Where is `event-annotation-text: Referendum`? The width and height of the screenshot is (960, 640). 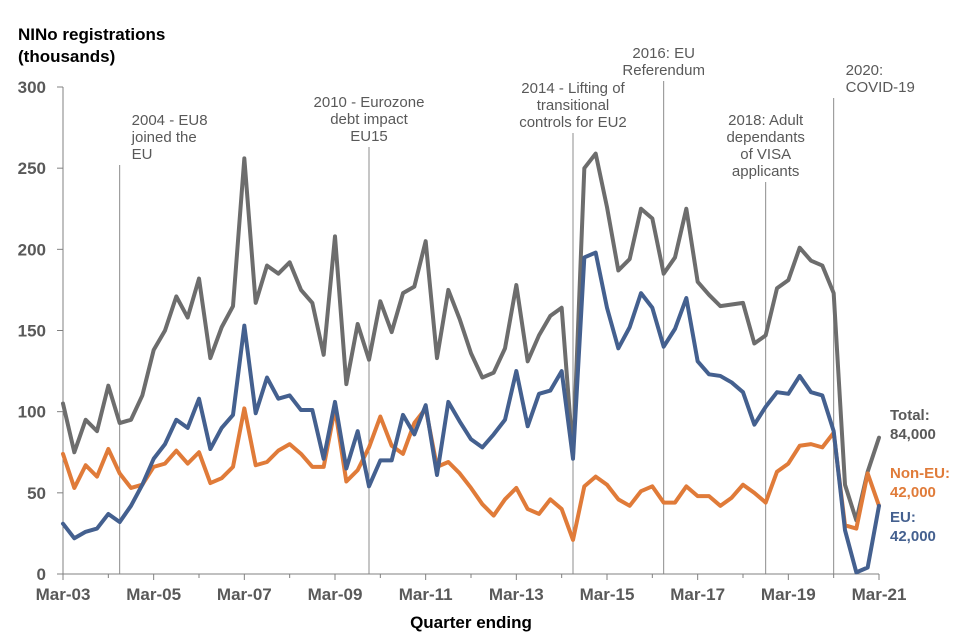 event-annotation-text: Referendum is located at coordinates (663, 70).